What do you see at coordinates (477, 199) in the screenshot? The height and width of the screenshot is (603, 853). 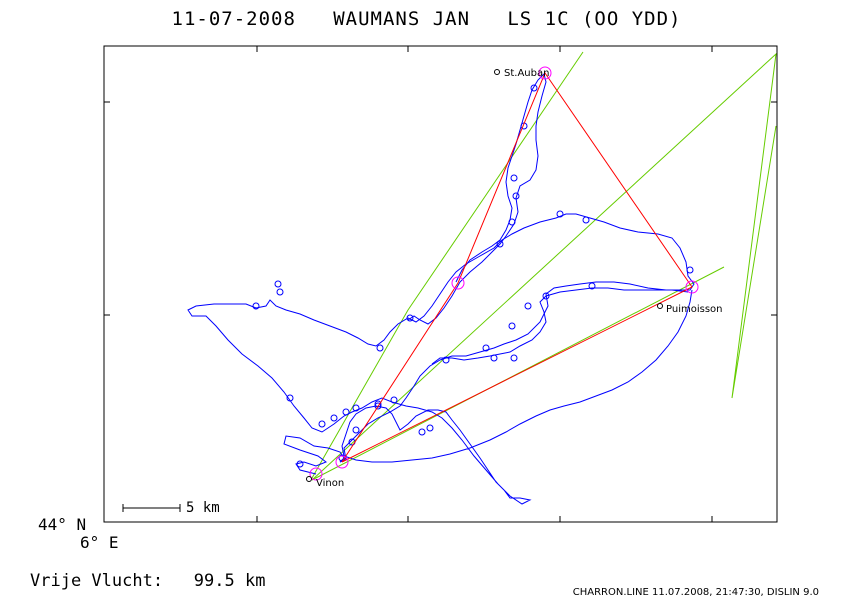 I see `flight-track-north` at bounding box center [477, 199].